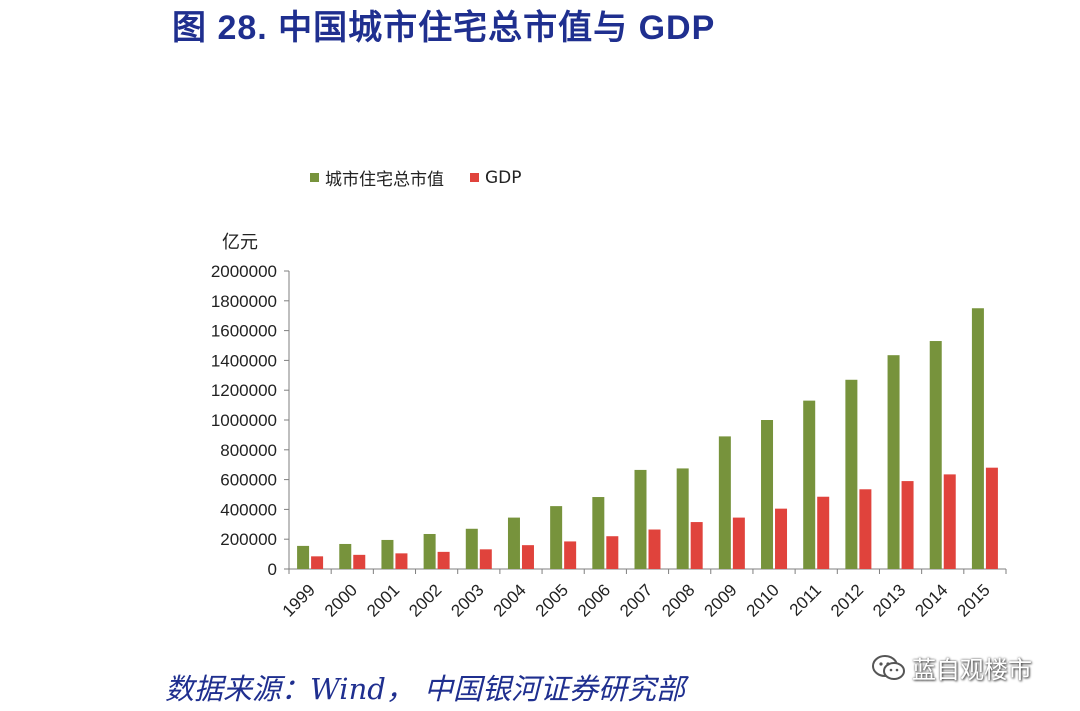 The height and width of the screenshot is (711, 1080). I want to click on y-axis-unit-label: 亿元, so click(240, 242).